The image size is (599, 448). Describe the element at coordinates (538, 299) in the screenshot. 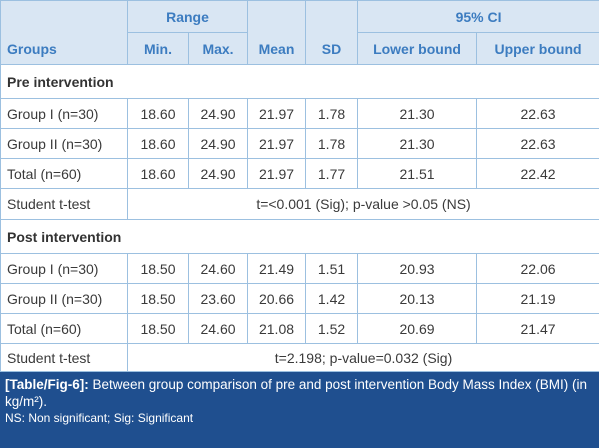

I see `cell: 21.19` at that location.